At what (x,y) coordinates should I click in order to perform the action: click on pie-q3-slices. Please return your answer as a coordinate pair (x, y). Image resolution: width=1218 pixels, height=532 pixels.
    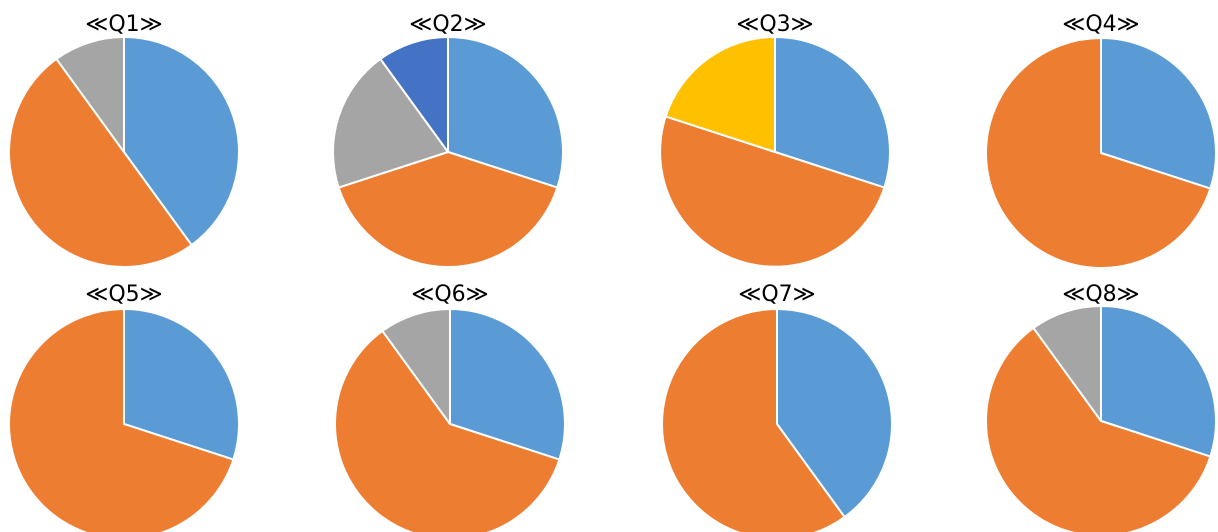
    Looking at the image, I should click on (775, 152).